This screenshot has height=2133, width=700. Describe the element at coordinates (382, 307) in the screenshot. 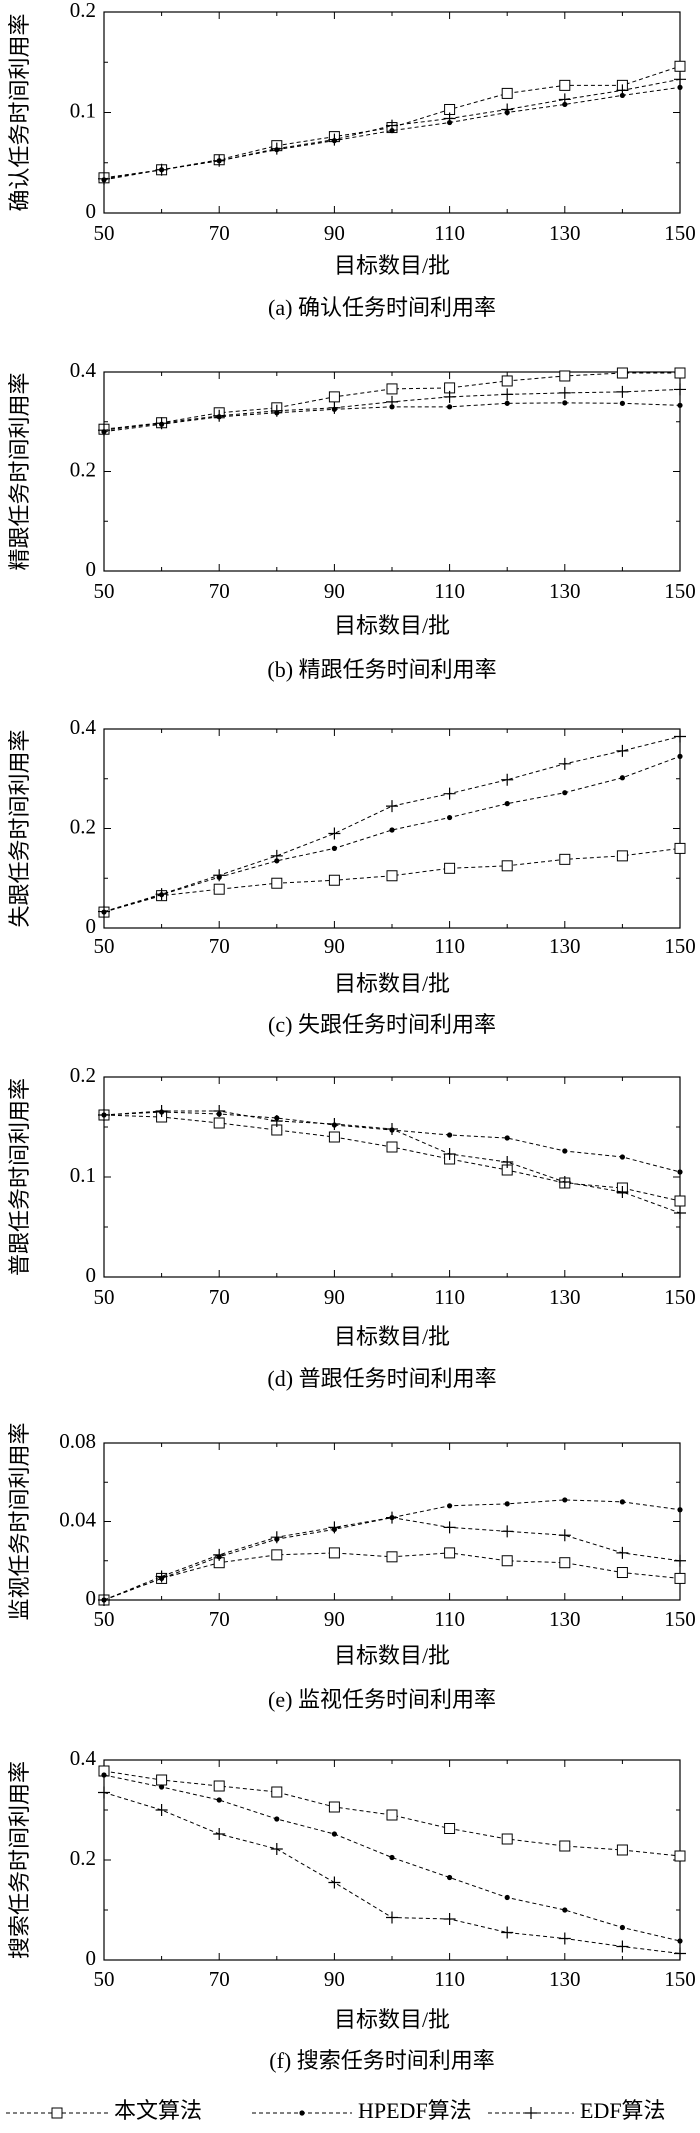

I see `chart-caption: (a) 确认任务时间利用率` at that location.